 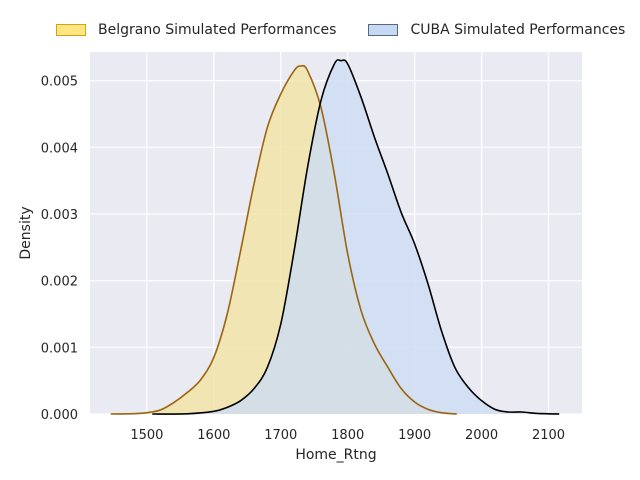 What do you see at coordinates (414, 435) in the screenshot?
I see `x-tick-label: 1900` at bounding box center [414, 435].